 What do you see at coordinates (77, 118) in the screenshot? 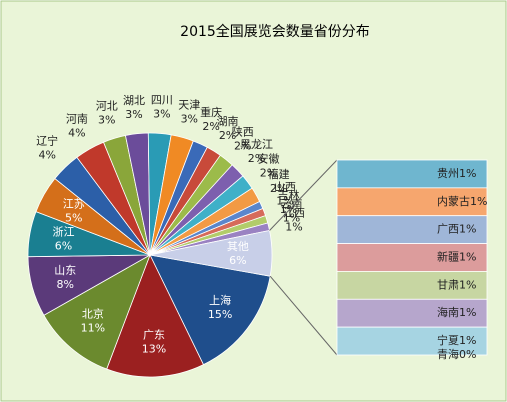
I see `slice-label: 河南` at bounding box center [77, 118].